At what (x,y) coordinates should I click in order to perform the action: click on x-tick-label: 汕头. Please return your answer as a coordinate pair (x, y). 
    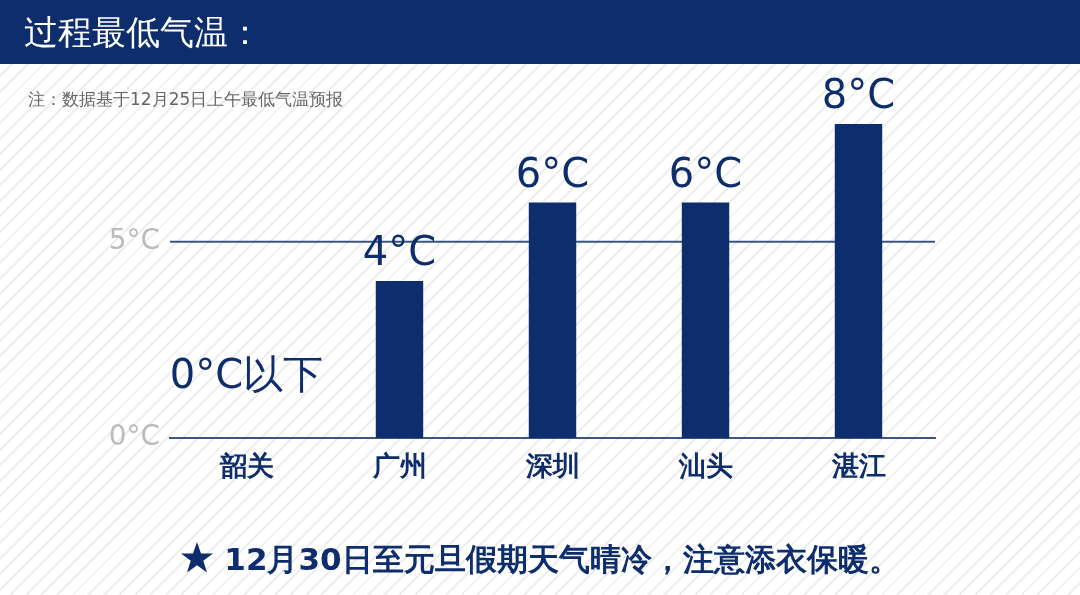
    Looking at the image, I should click on (705, 466).